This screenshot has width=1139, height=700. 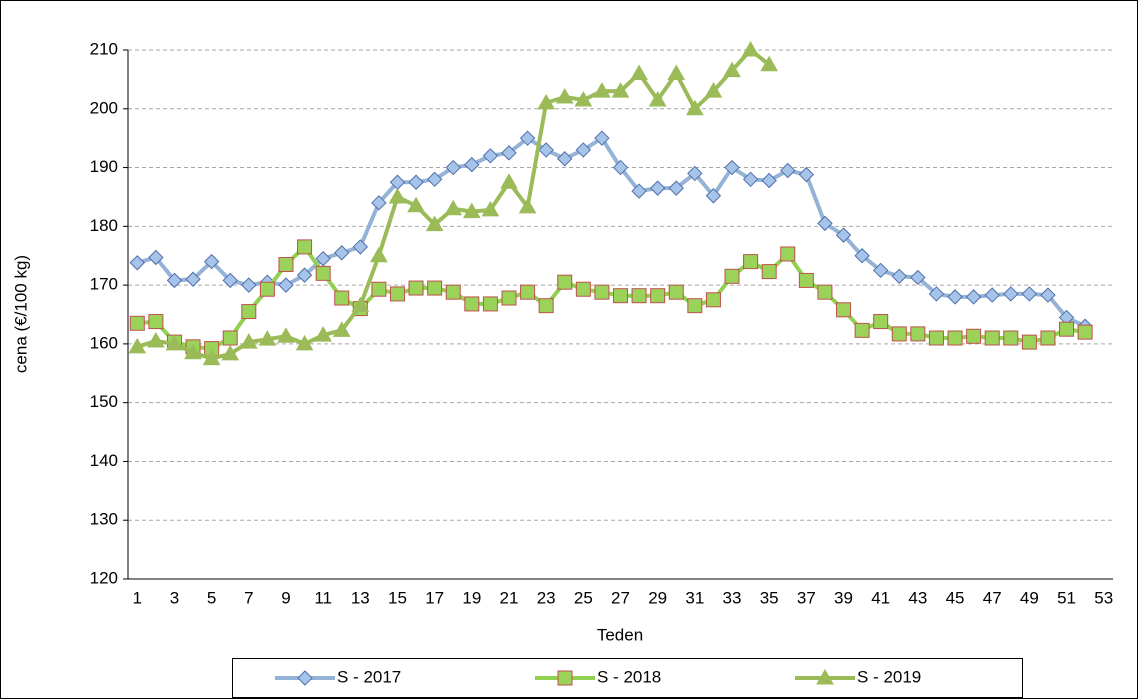 What do you see at coordinates (732, 597) in the screenshot?
I see `x-tick-label: 33` at bounding box center [732, 597].